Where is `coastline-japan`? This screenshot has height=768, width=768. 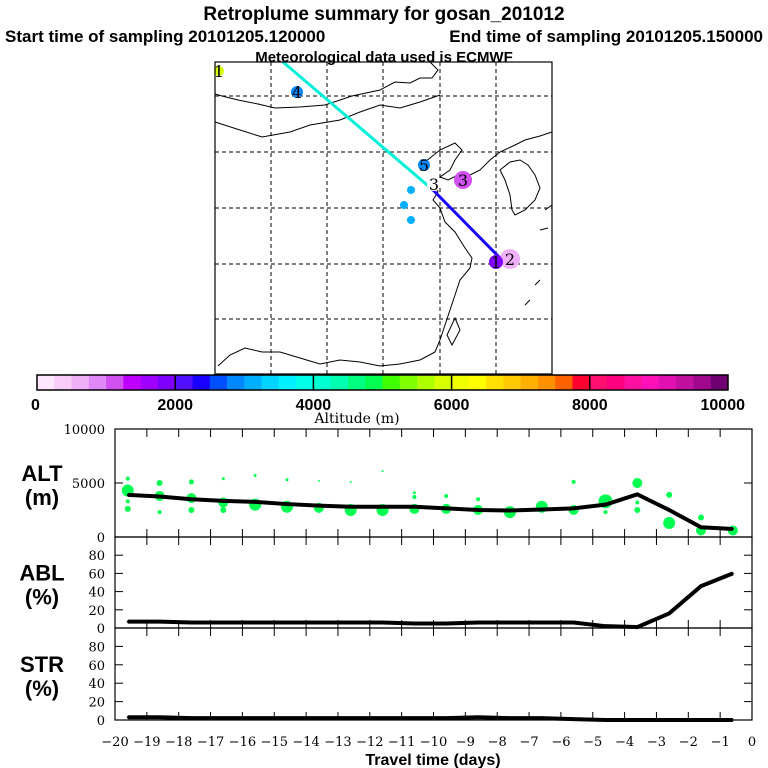
coastline-japan is located at coordinates (538, 255).